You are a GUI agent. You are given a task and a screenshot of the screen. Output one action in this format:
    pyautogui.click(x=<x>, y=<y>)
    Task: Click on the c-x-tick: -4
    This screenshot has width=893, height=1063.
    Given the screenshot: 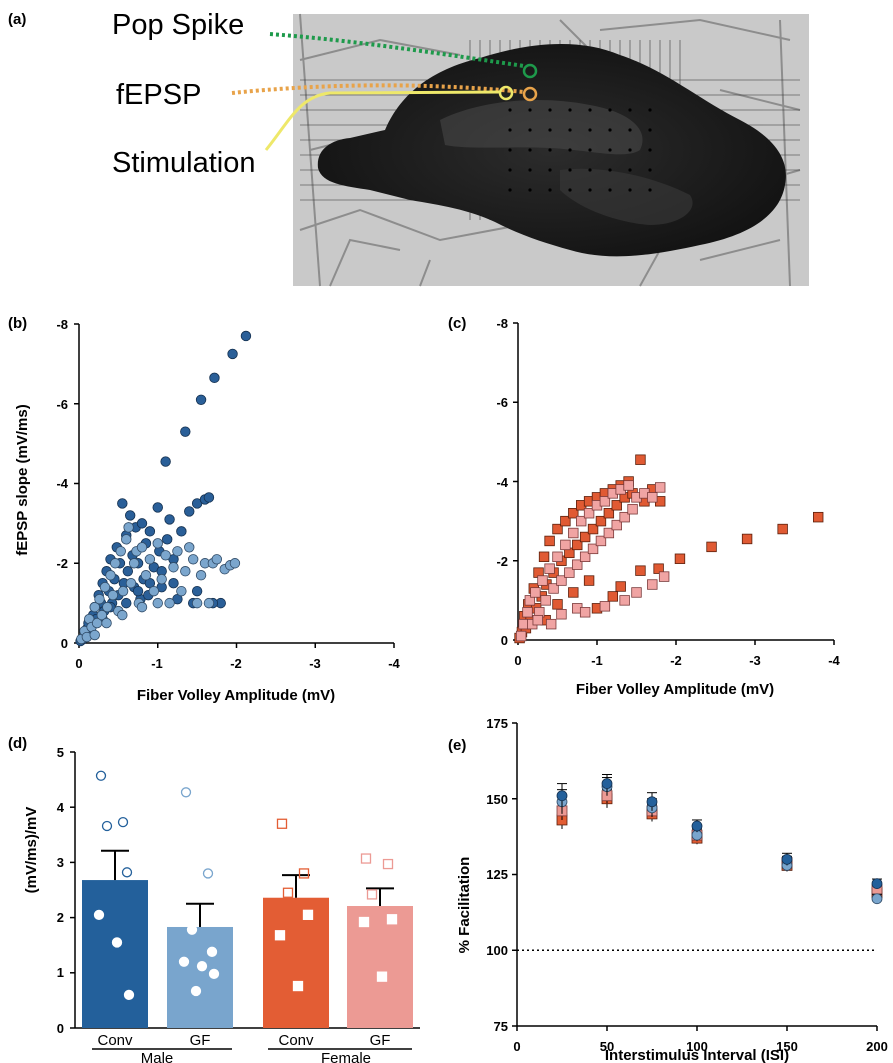 What is the action you would take?
    pyautogui.click(x=834, y=660)
    